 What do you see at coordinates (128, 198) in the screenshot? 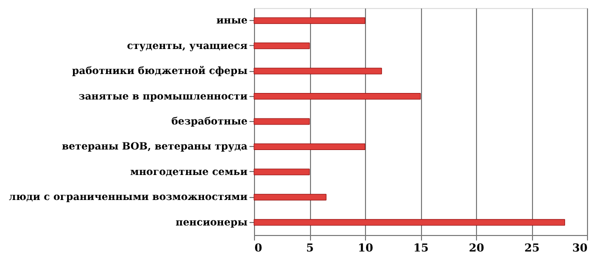
I see `y-tick-label: люди с ограниченными возможностями` at bounding box center [128, 198].